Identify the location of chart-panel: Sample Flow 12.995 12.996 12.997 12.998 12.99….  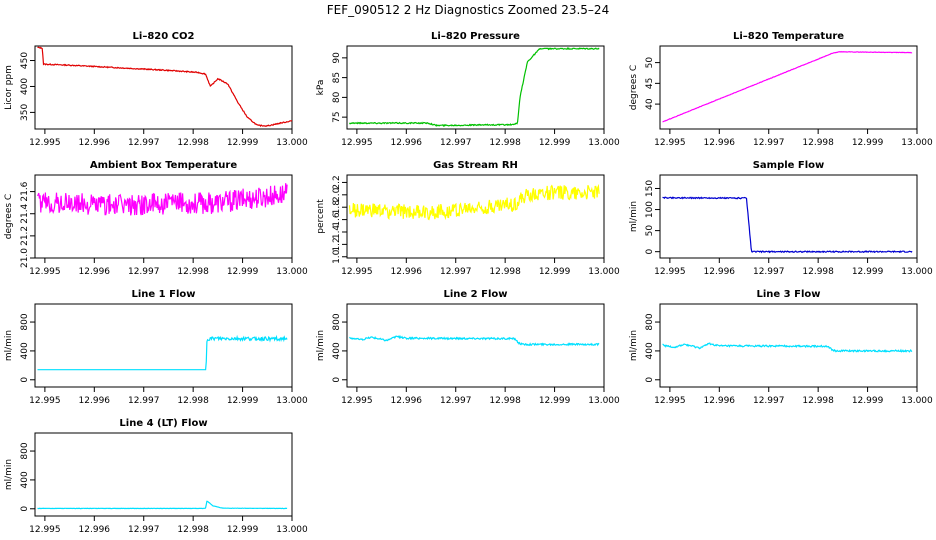
(781, 218).